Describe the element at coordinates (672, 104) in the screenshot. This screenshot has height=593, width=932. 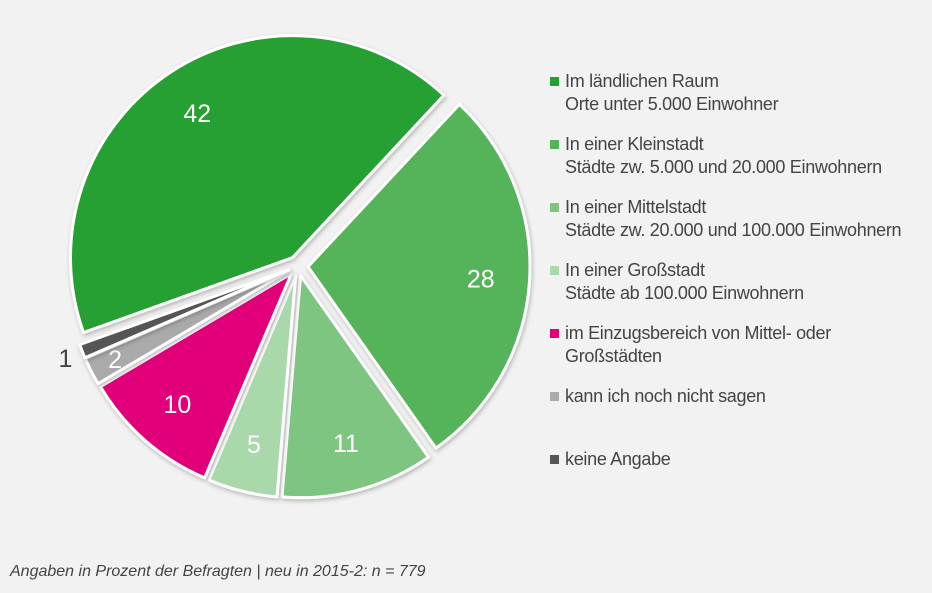
I see `legend-sublabel: Orte unter 5.000 Einwohner` at that location.